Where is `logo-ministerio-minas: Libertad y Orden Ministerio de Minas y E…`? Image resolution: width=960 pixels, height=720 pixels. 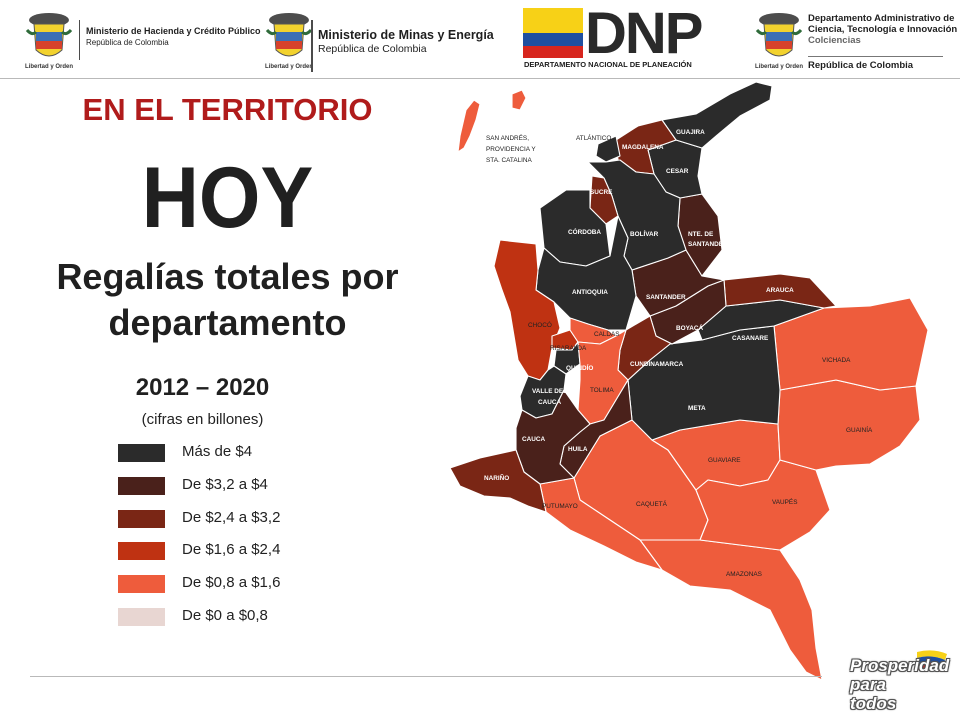 logo-ministerio-minas: Libertad y Orden Ministerio de Minas y E… is located at coordinates (378, 40).